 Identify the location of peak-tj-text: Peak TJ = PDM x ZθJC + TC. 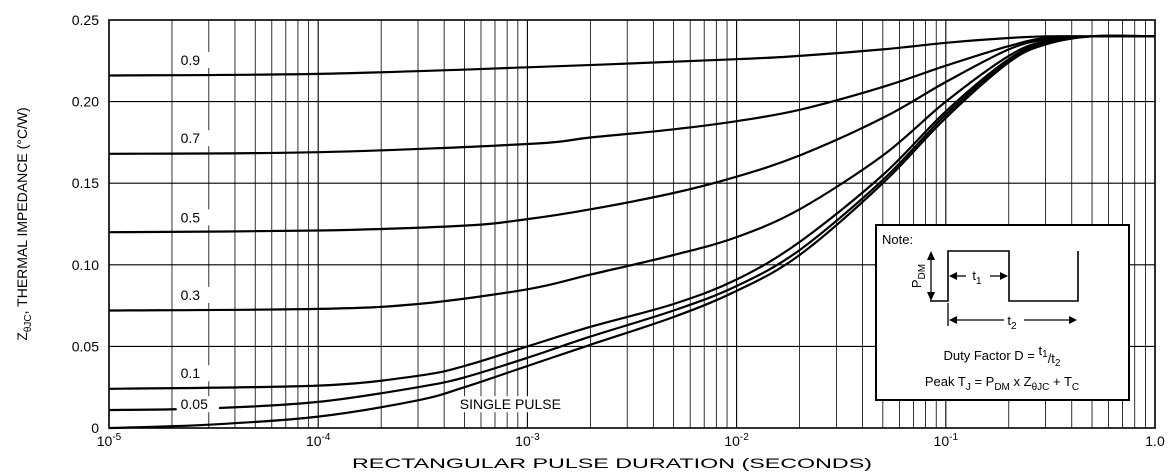
(1002, 383).